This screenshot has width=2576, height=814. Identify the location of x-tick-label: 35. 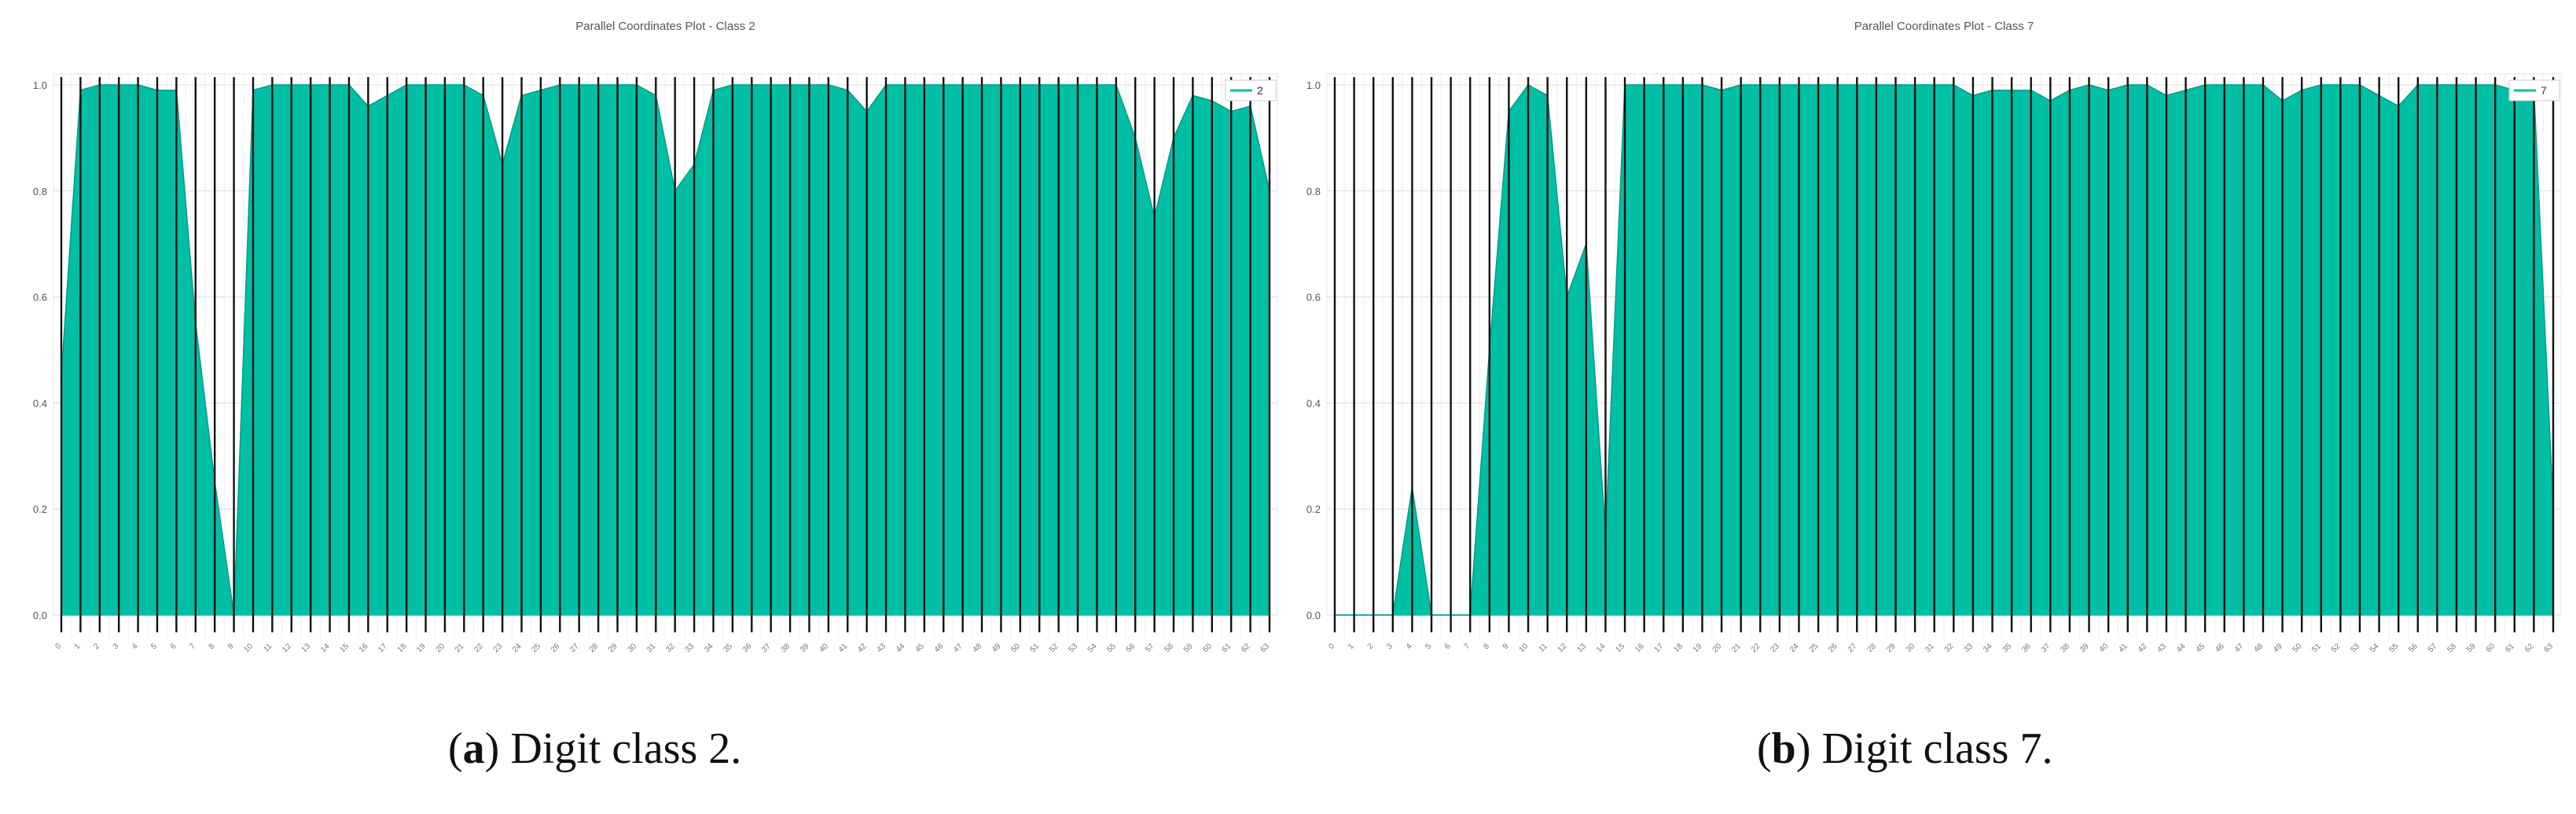
(728, 648).